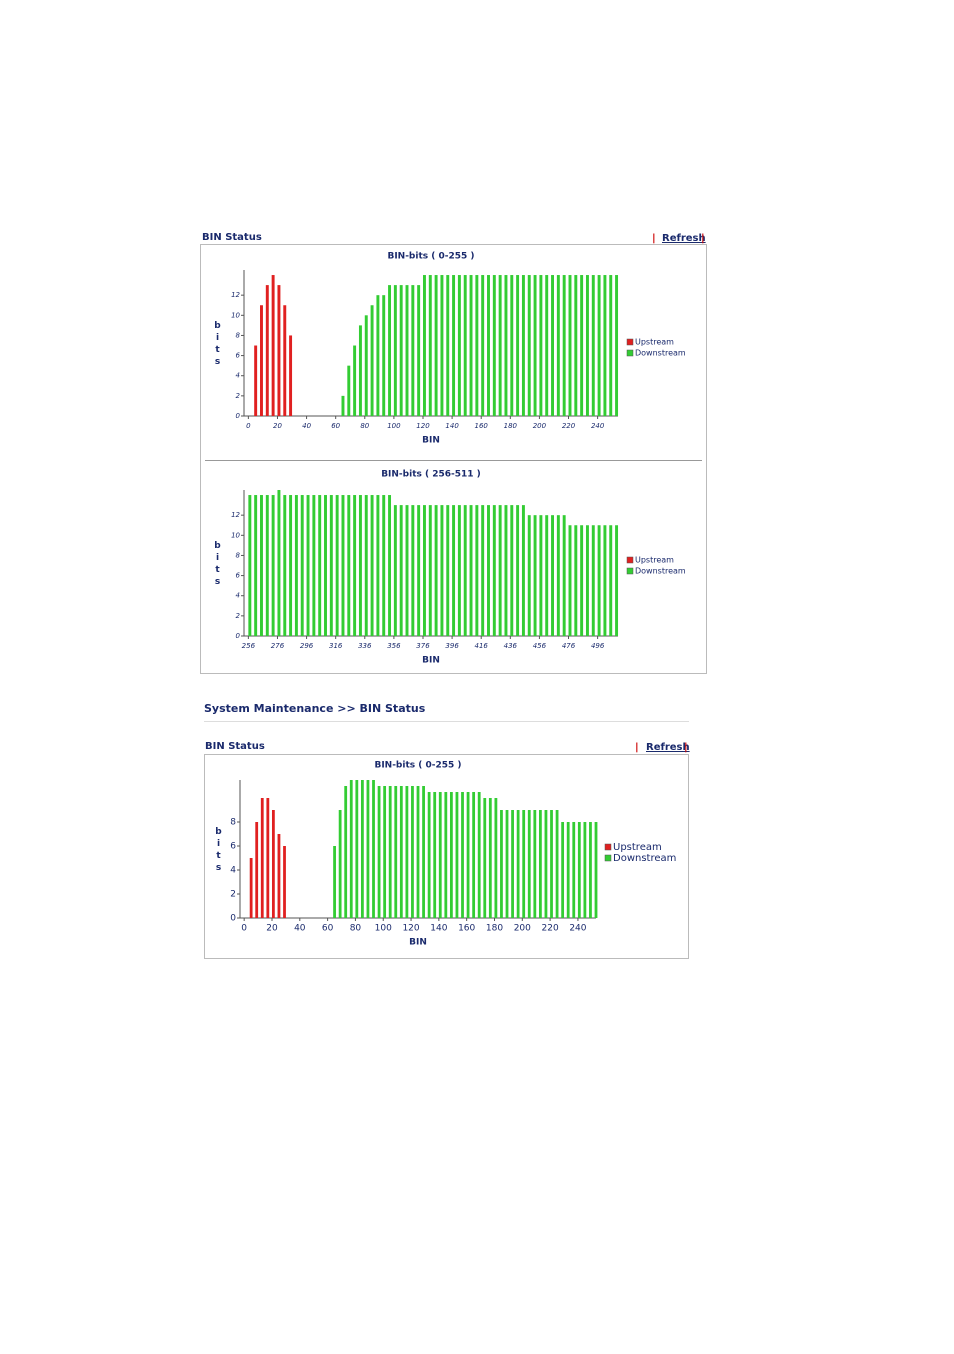 This screenshot has height=1354, width=954. What do you see at coordinates (598, 646) in the screenshot?
I see `x-tick-label: 496` at bounding box center [598, 646].